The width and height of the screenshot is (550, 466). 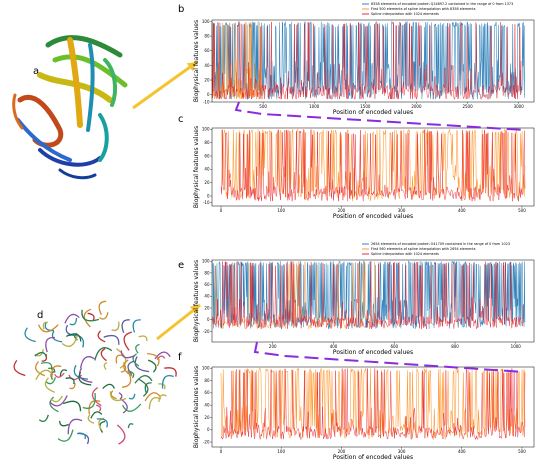 What do you see at coordinates (208, 319) in the screenshot?
I see `y-tick-label-e-1: 0` at bounding box center [208, 319].